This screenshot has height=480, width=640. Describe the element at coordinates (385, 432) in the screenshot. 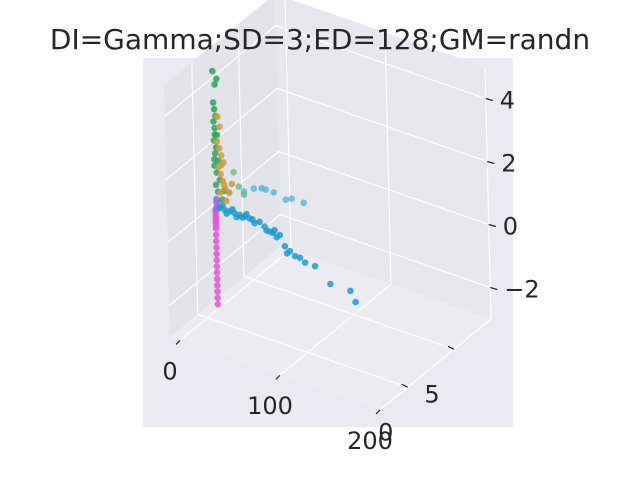

I see `y-tick-label: 0` at that location.